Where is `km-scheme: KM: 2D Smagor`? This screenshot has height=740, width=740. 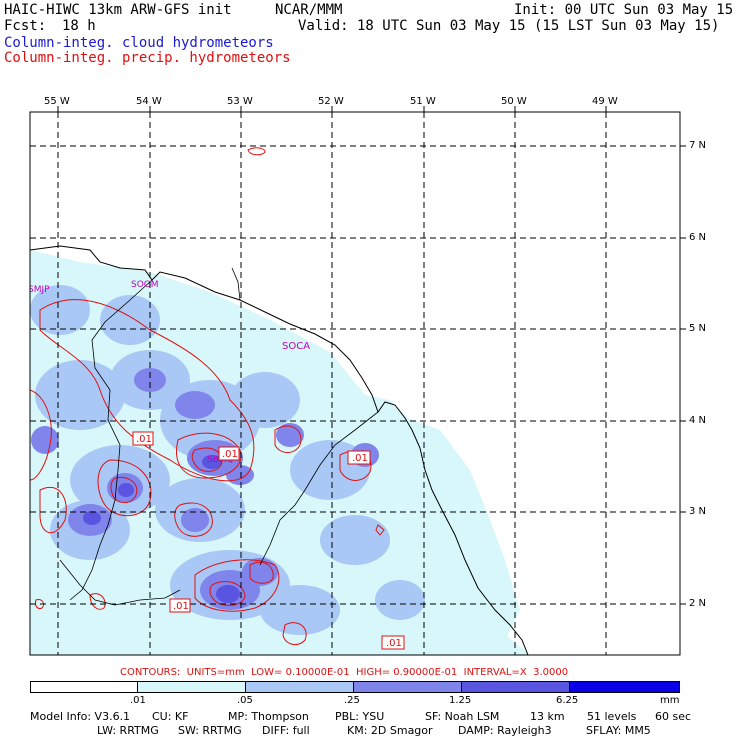 km-scheme: KM: 2D Smagor is located at coordinates (390, 730).